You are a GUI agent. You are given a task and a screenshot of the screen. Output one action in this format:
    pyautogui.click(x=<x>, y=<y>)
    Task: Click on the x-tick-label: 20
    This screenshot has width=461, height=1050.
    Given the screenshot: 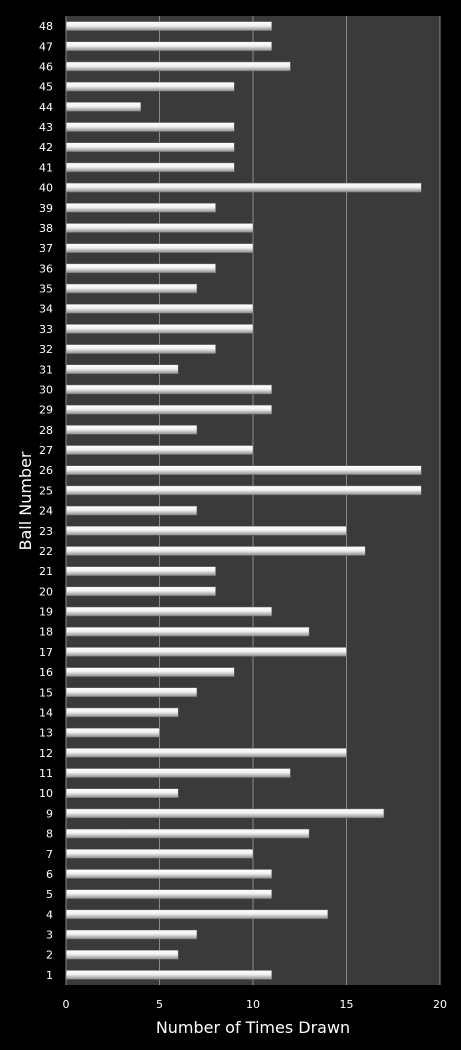 What is the action you would take?
    pyautogui.click(x=440, y=1004)
    